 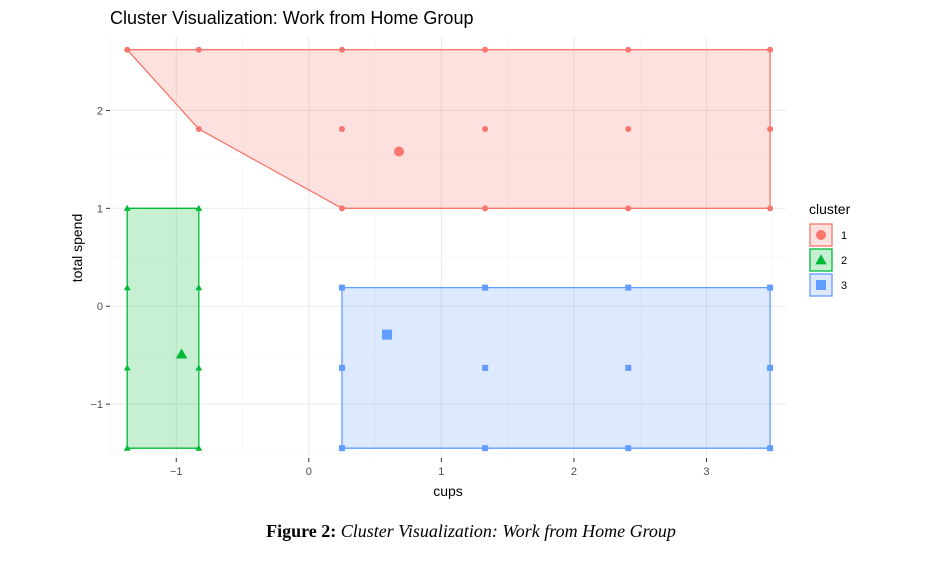 What do you see at coordinates (574, 472) in the screenshot?
I see `x-tick-label: 2` at bounding box center [574, 472].